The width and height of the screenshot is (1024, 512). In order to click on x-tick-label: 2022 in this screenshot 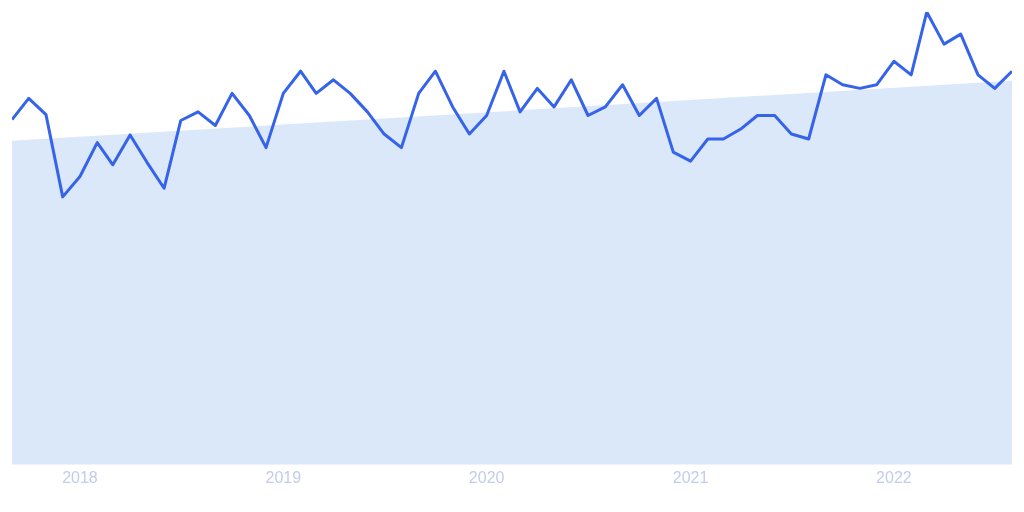, I will do `click(894, 478)`.